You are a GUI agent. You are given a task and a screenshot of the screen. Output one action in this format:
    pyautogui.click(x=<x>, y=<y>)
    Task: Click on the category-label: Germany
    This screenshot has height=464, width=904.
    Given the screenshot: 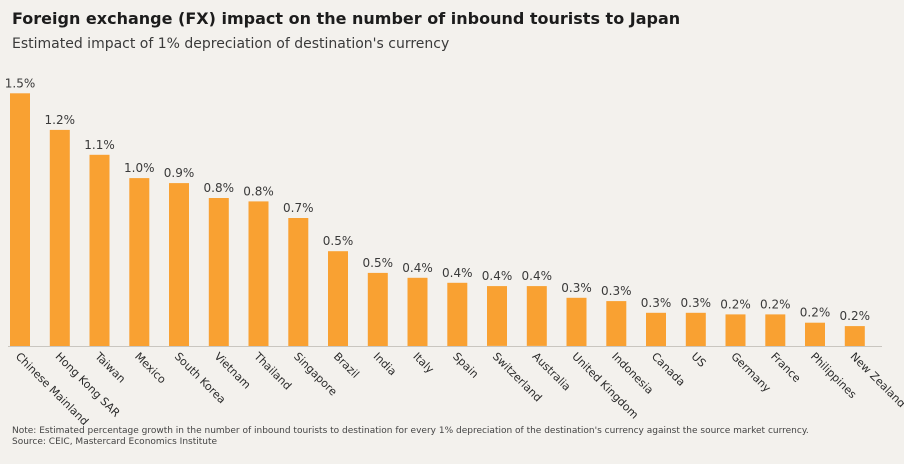 What is the action you would take?
    pyautogui.click(x=750, y=372)
    